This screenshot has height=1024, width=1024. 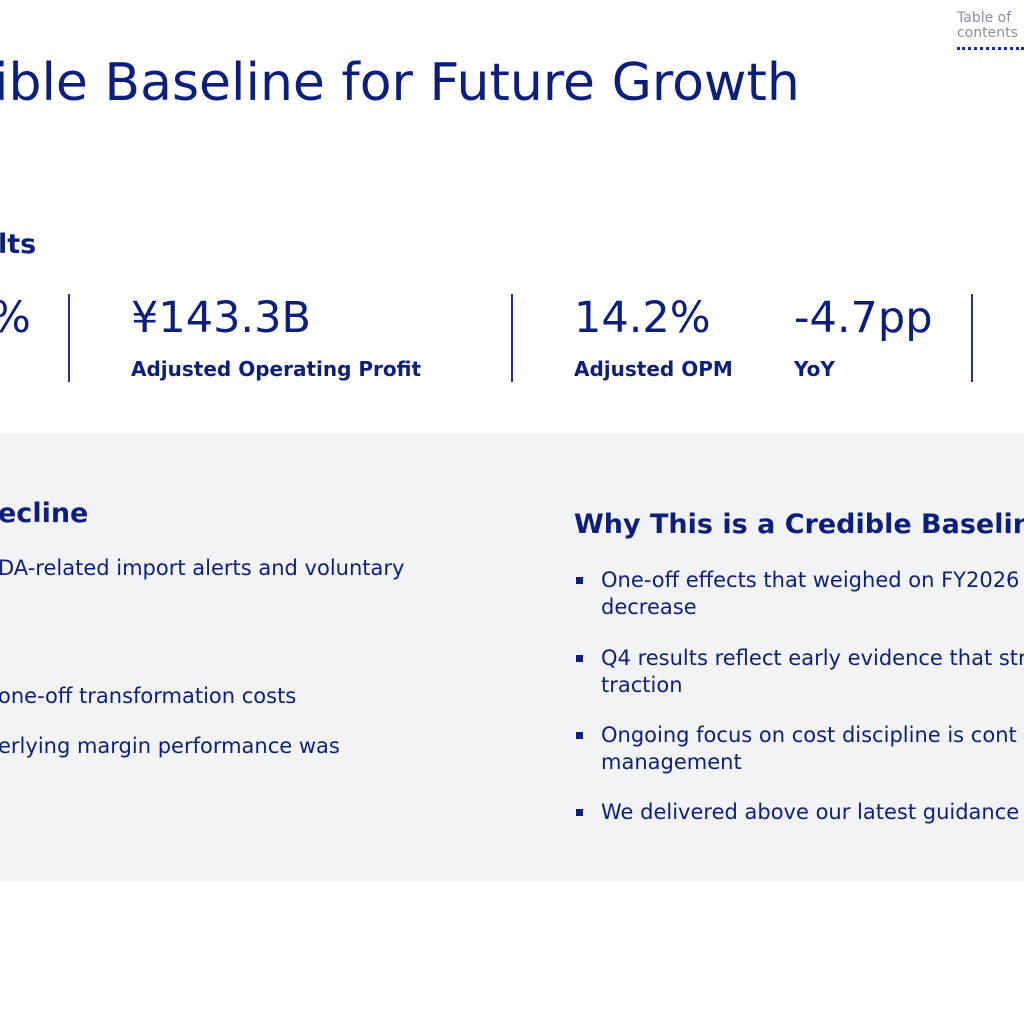 I want to click on kpi-value-adjusted-operating-profit: ¥143.3B, so click(x=221, y=318).